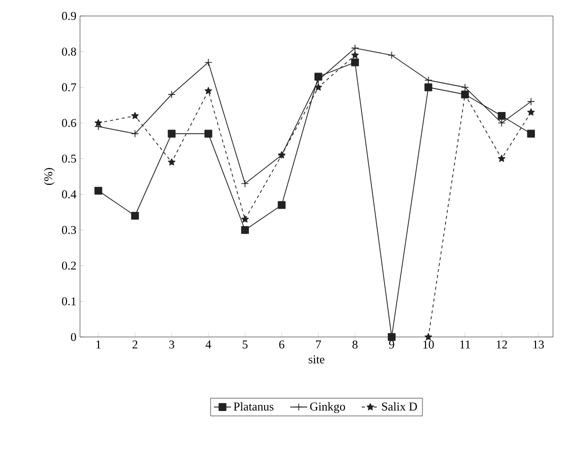 This screenshot has width=570, height=451. What do you see at coordinates (98, 344) in the screenshot?
I see `x-tick-label: 1` at bounding box center [98, 344].